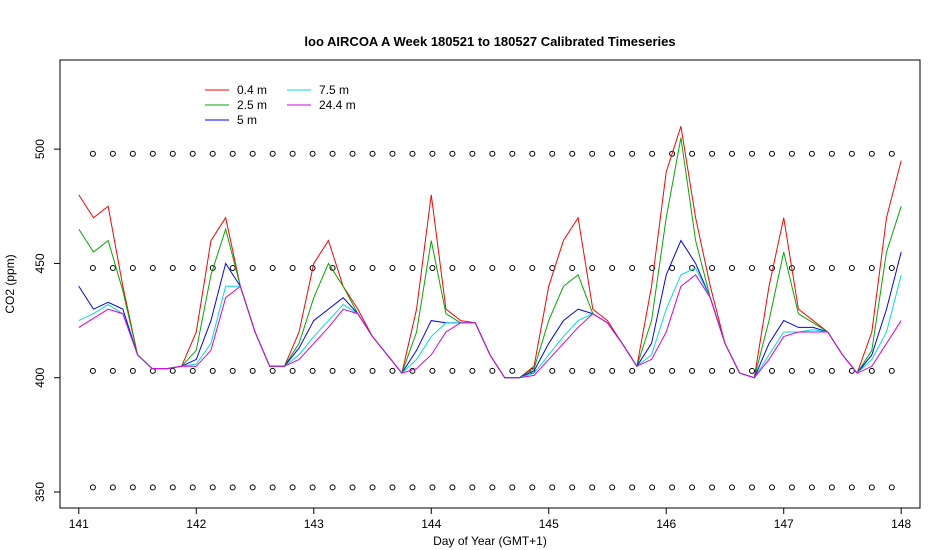 Image resolution: width=950 pixels, height=550 pixels. Describe the element at coordinates (252, 90) in the screenshot. I see `legend-label: 0.4 m` at that location.